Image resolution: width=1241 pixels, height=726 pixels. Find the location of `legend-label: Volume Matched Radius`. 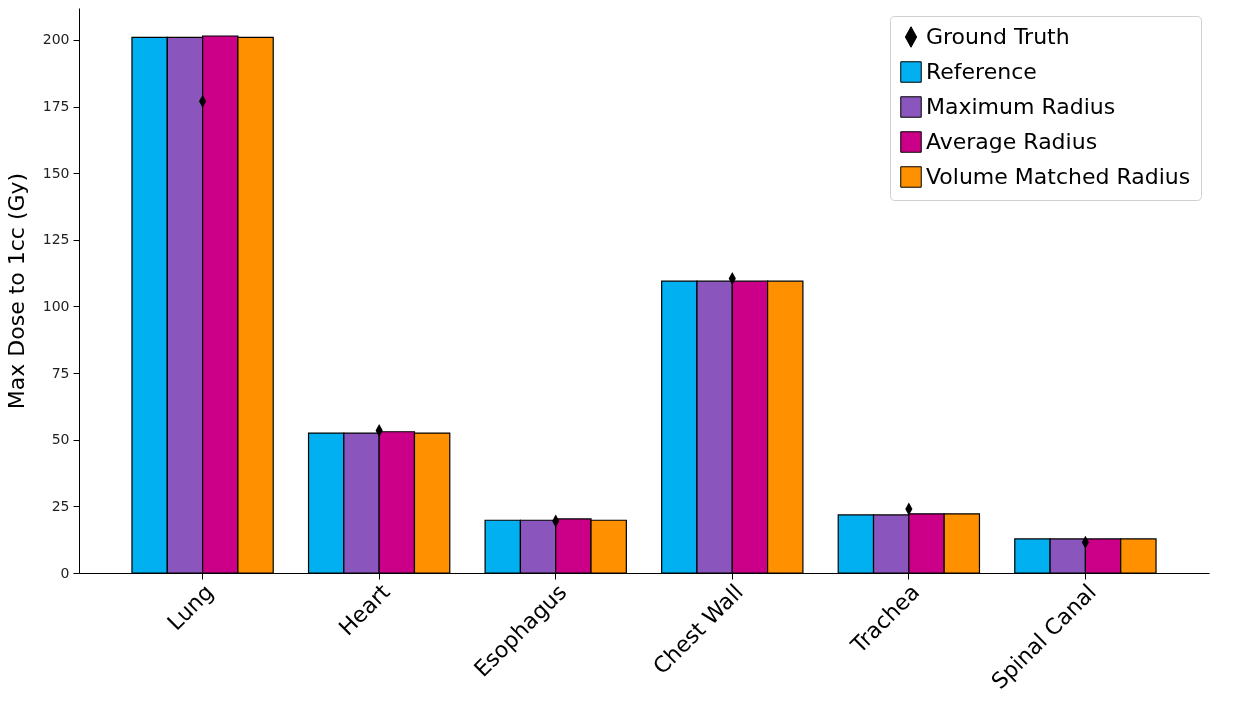

legend-label: Volume Matched Radius is located at coordinates (1058, 176).